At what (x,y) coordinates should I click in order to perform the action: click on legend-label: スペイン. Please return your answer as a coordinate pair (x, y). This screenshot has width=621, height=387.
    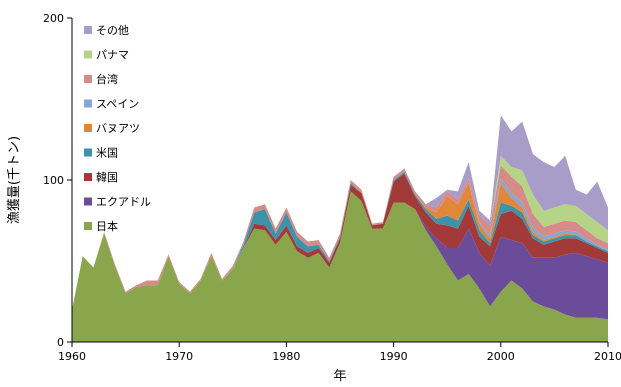
    Looking at the image, I should click on (117, 104).